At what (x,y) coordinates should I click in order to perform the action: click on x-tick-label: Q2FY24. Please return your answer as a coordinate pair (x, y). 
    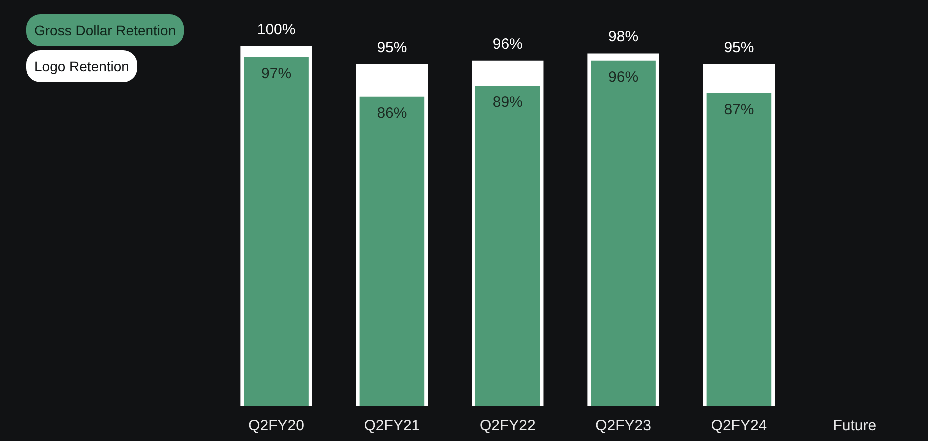
    Looking at the image, I should click on (739, 426).